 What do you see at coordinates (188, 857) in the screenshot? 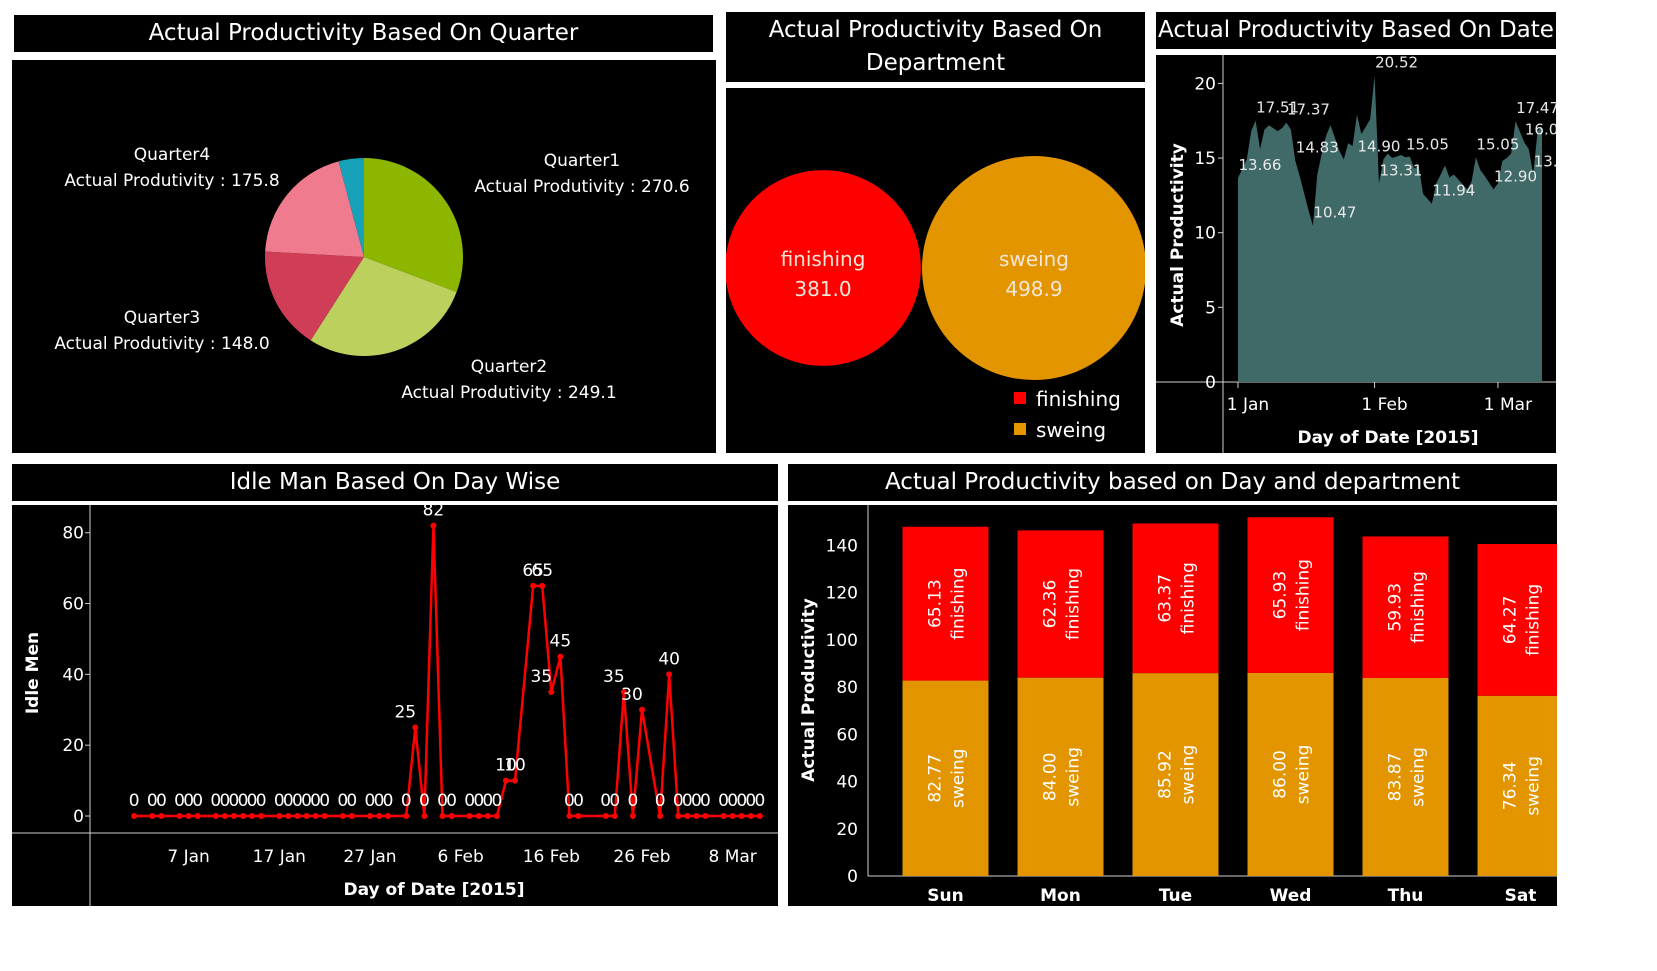
I see `x-tick-label: 7 Jan` at bounding box center [188, 857].